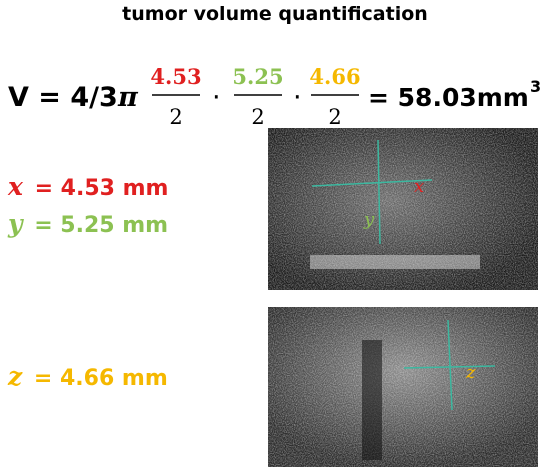  I want to click on formula-exponent: 3, so click(535, 86).